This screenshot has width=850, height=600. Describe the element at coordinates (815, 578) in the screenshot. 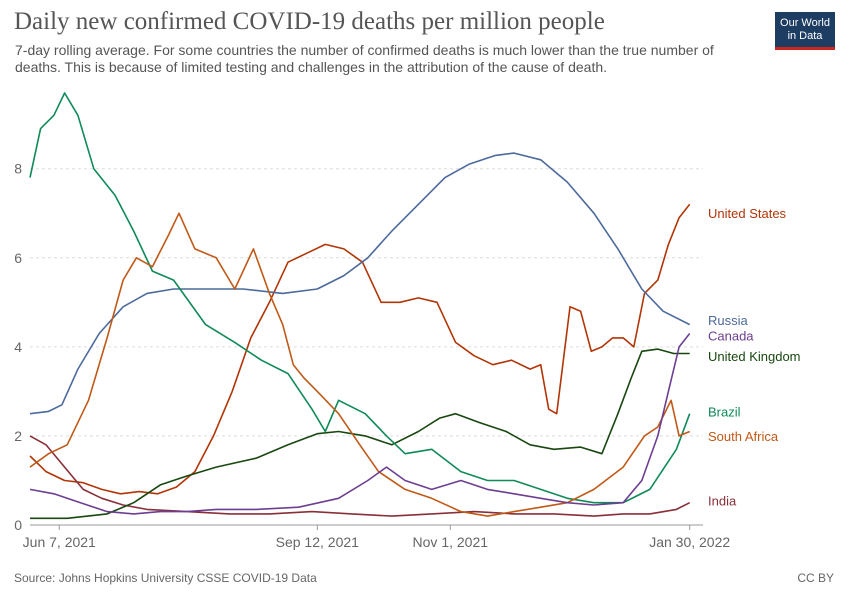

I see `license-link: CC BY` at that location.